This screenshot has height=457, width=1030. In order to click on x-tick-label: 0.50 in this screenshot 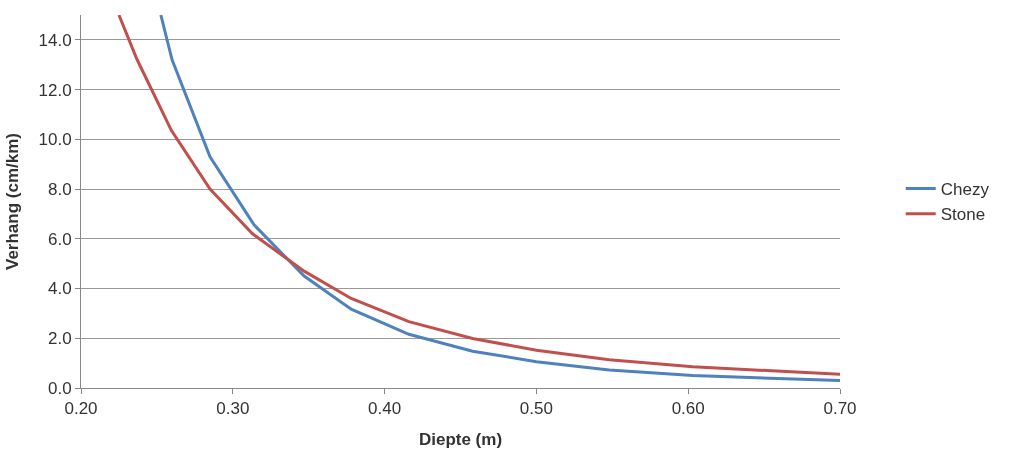, I will do `click(536, 409)`.